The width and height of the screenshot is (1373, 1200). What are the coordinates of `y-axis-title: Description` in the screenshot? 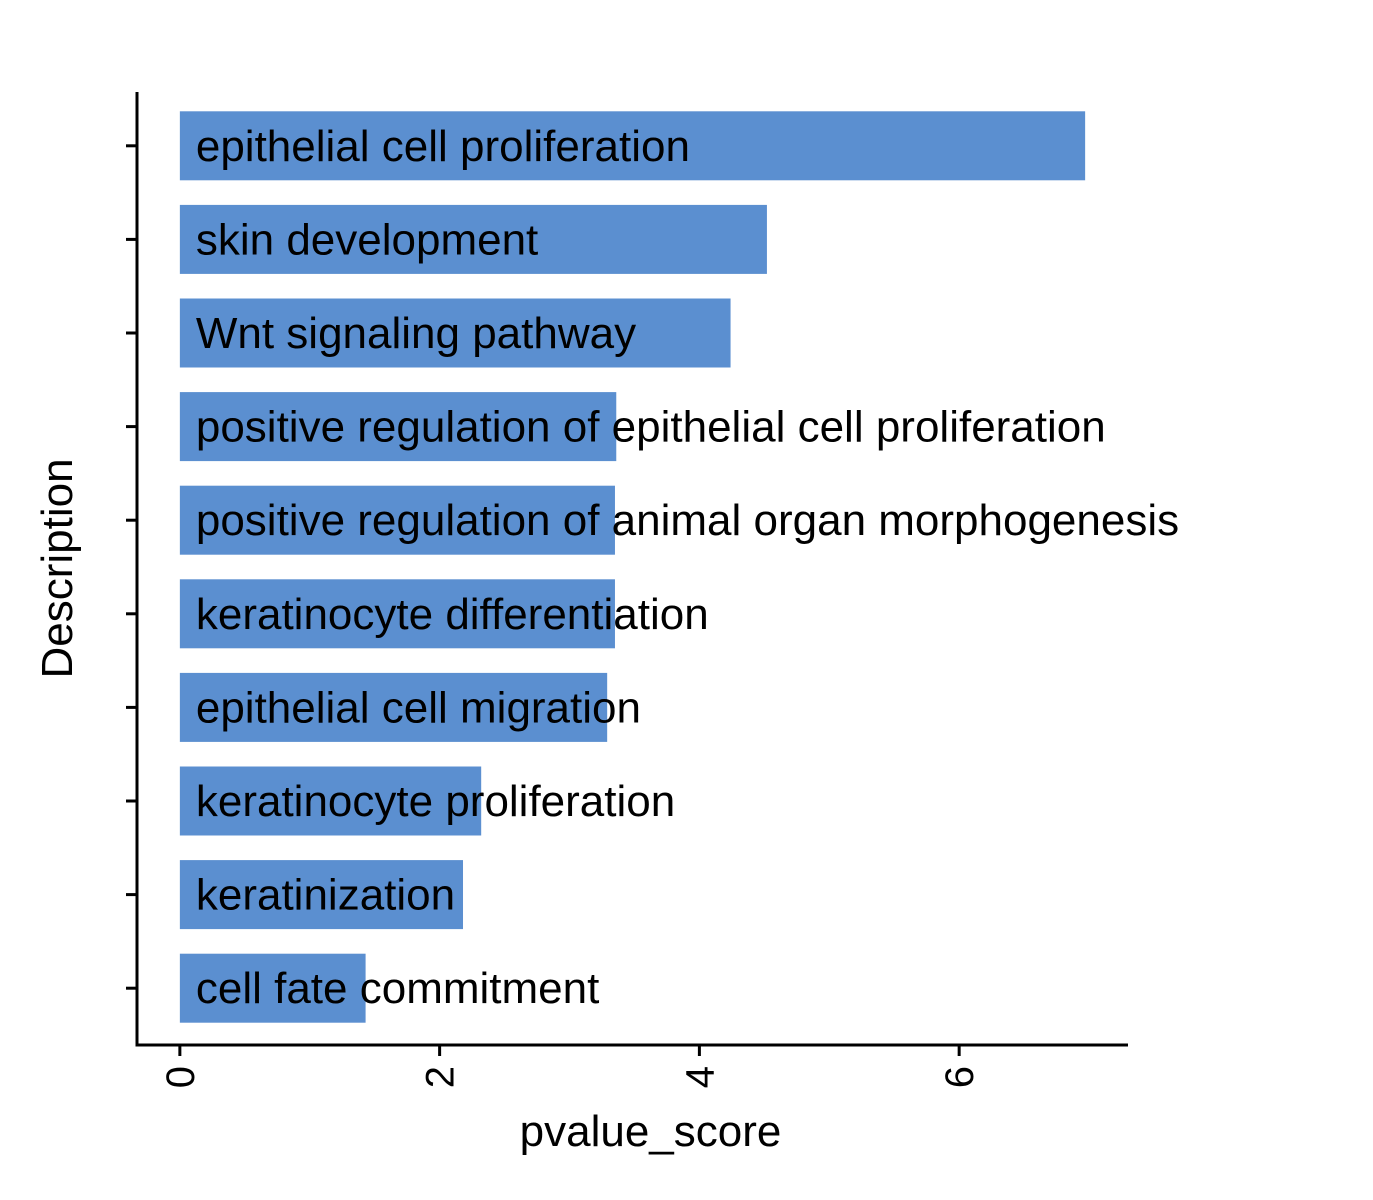 It's located at (57, 568).